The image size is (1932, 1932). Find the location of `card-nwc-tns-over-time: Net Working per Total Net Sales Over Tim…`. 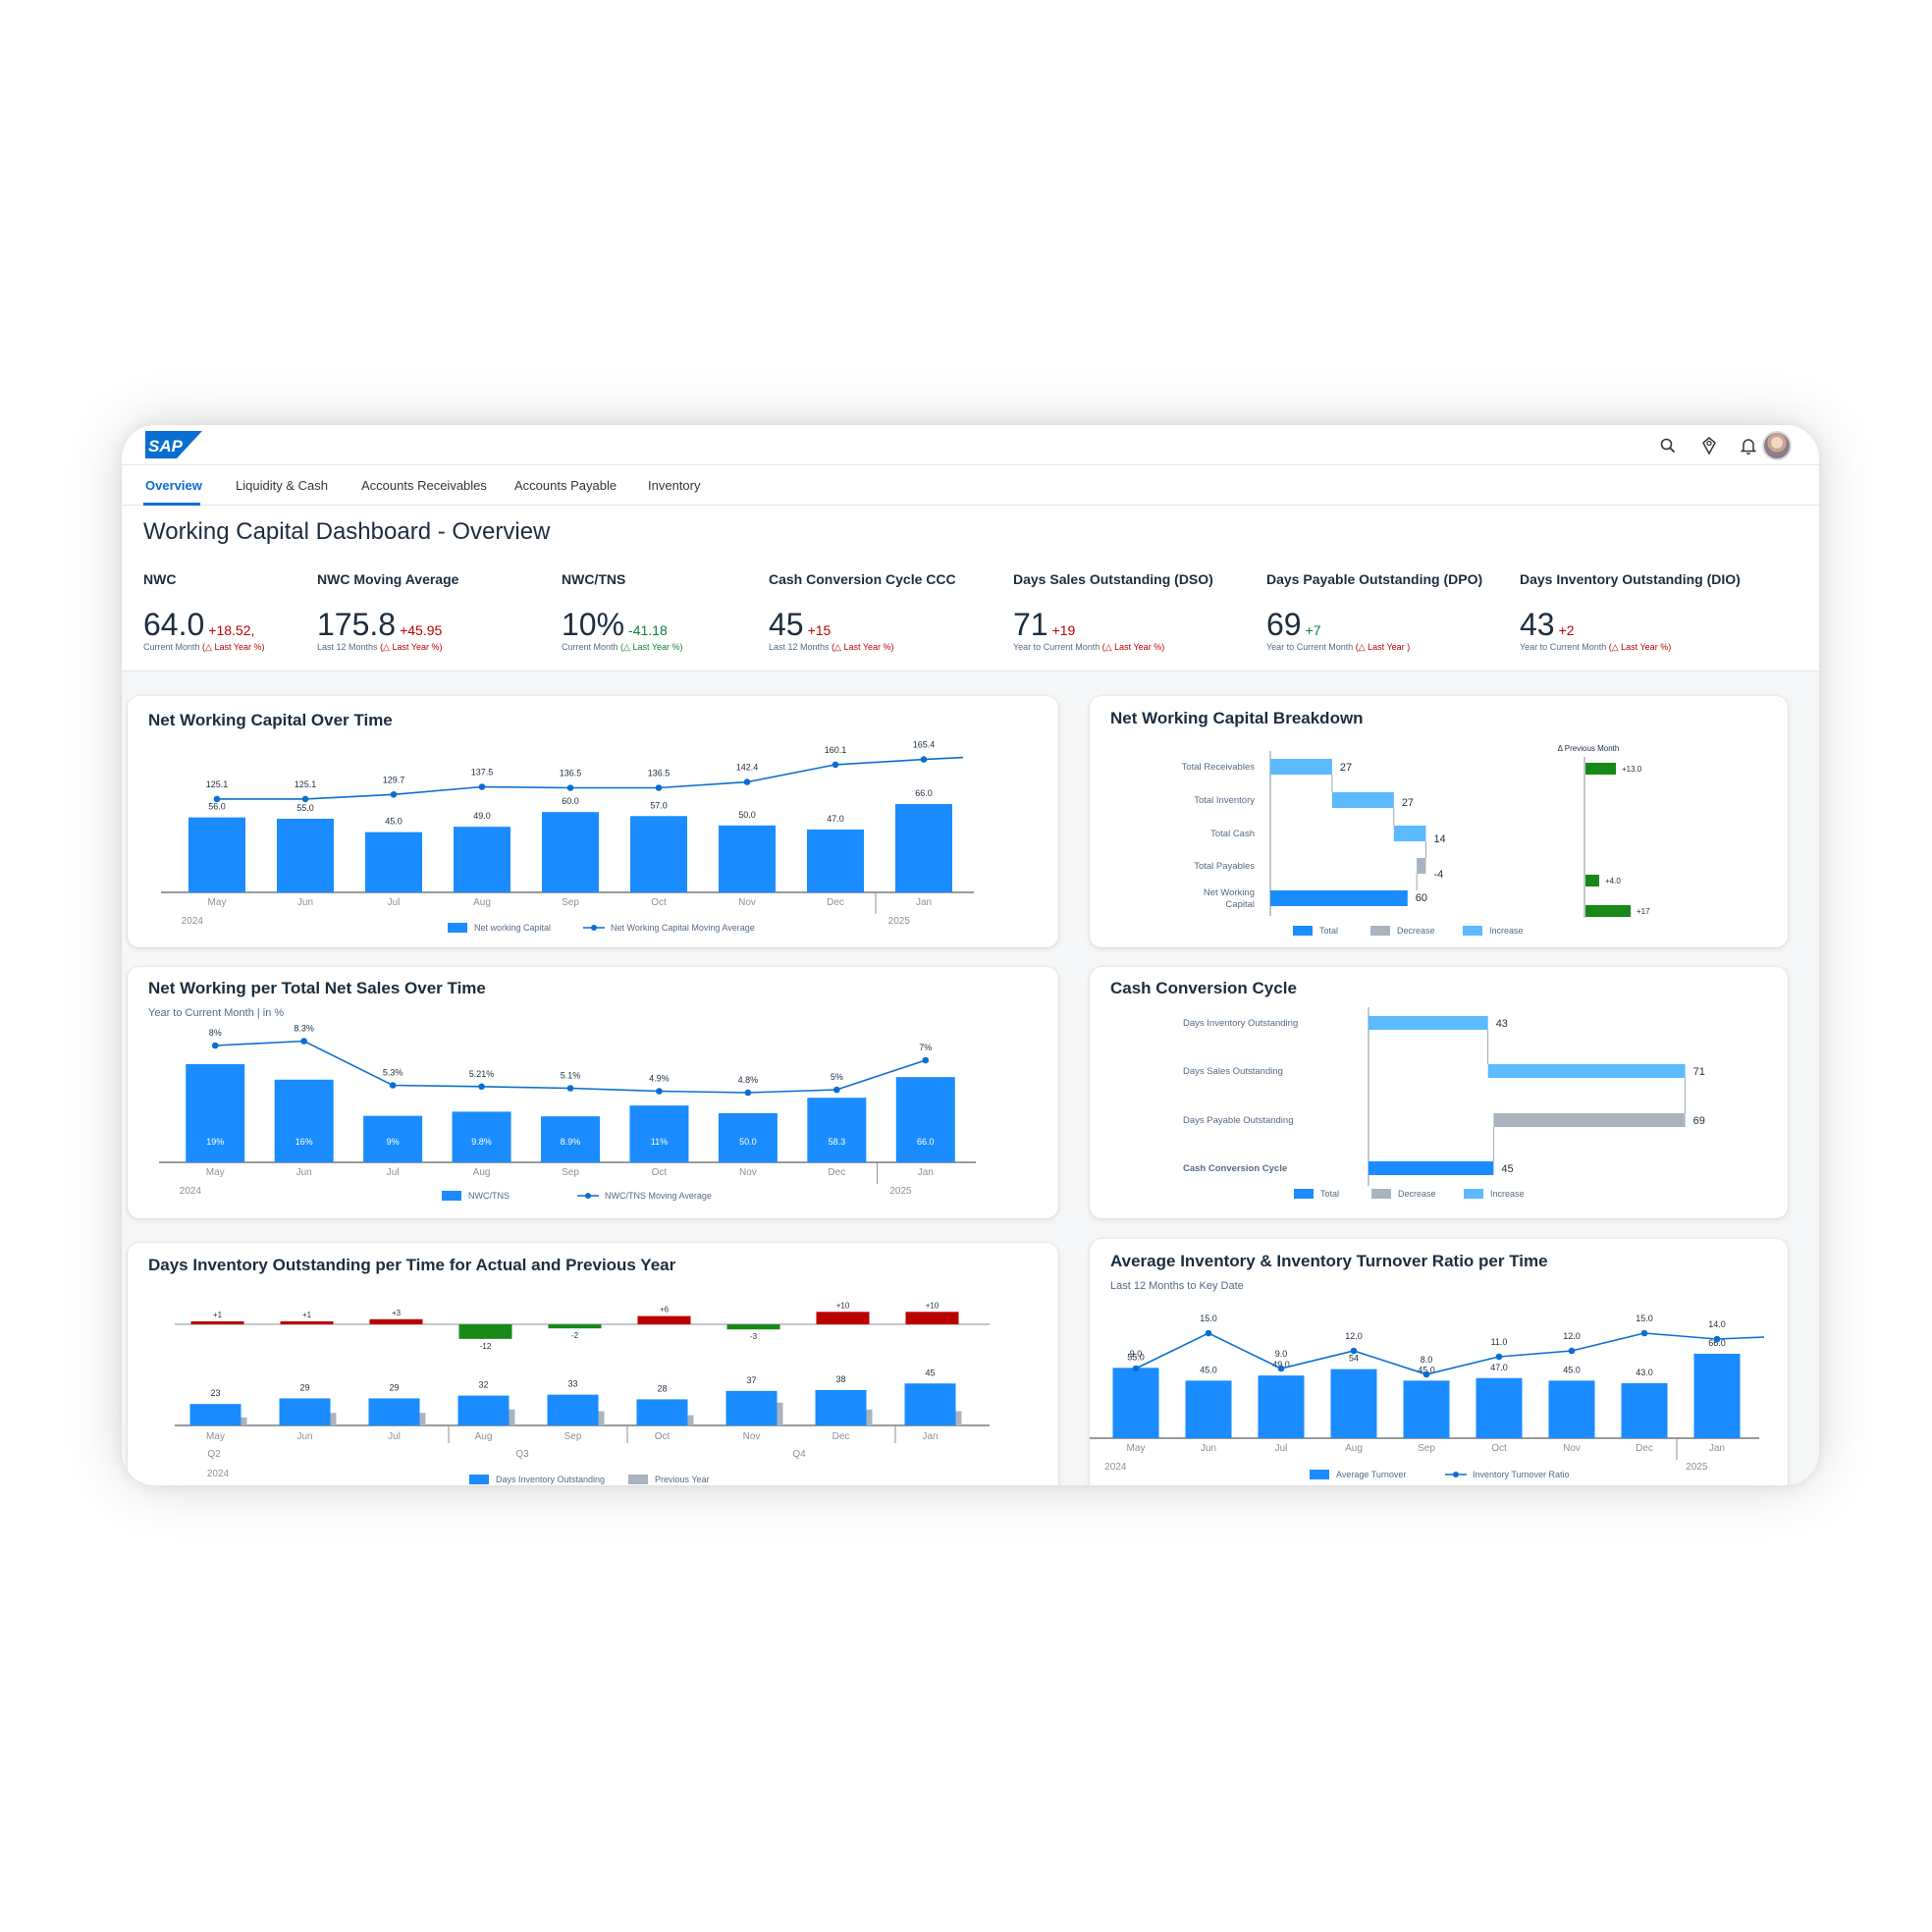

card-nwc-tns-over-time: Net Working per Total Net Sales Over Tim… is located at coordinates (593, 1092).